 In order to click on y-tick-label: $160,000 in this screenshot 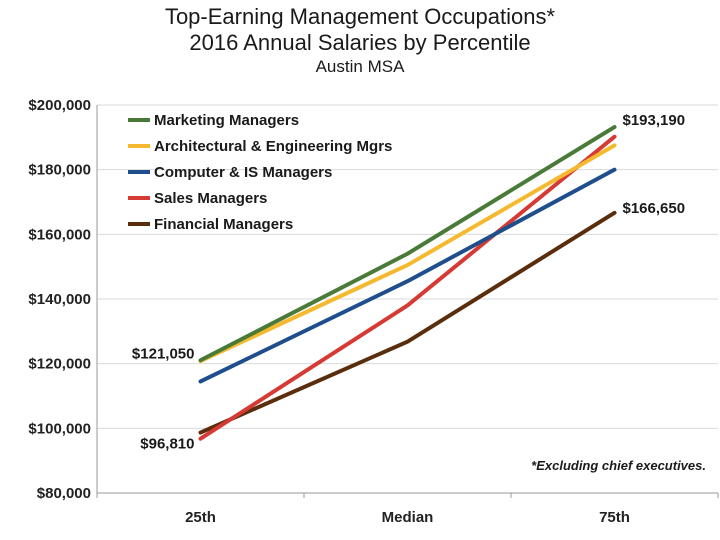, I will do `click(59, 234)`.